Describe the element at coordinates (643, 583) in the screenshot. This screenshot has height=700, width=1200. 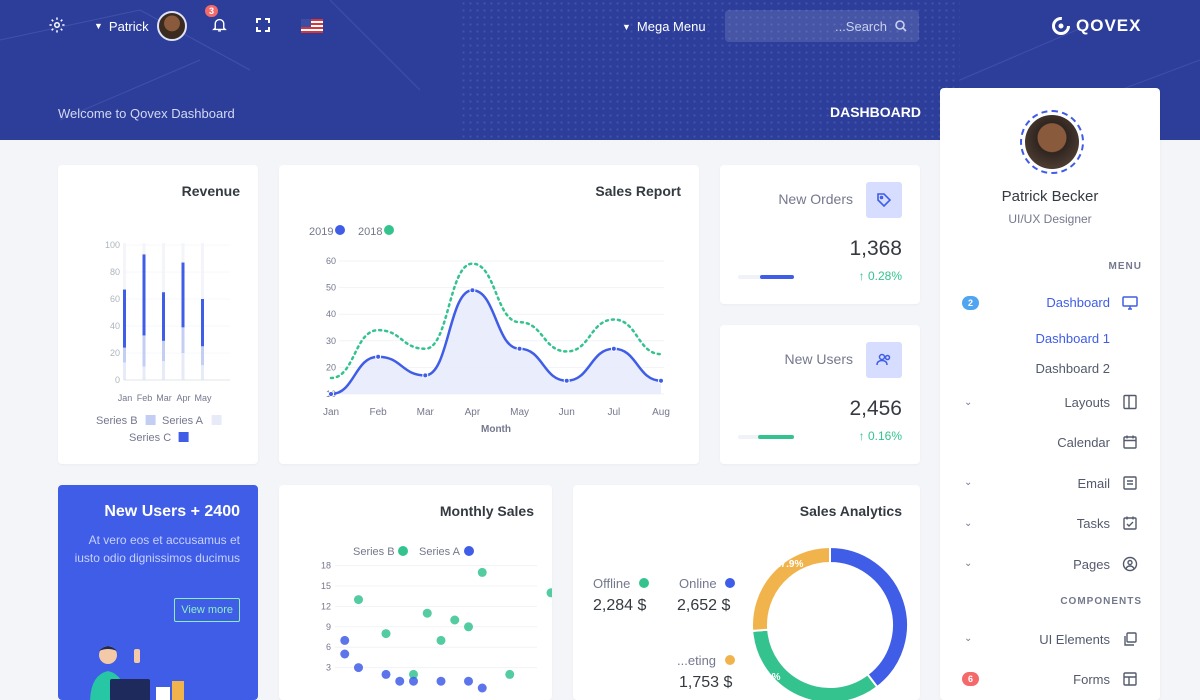
I see `legend-dot` at that location.